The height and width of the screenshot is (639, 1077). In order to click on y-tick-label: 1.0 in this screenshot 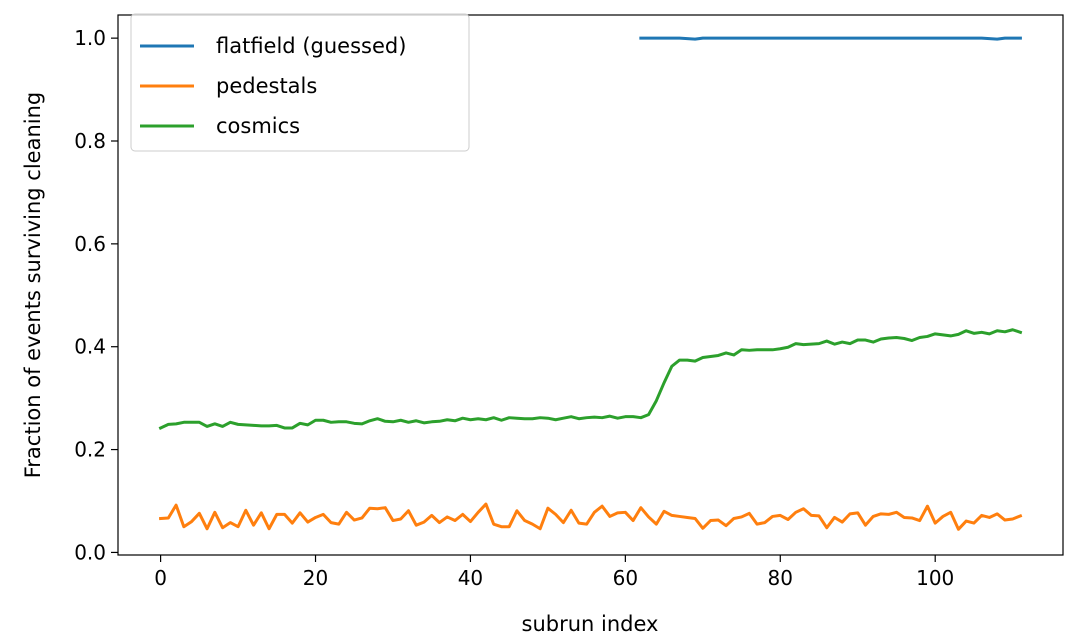, I will do `click(90, 38)`.